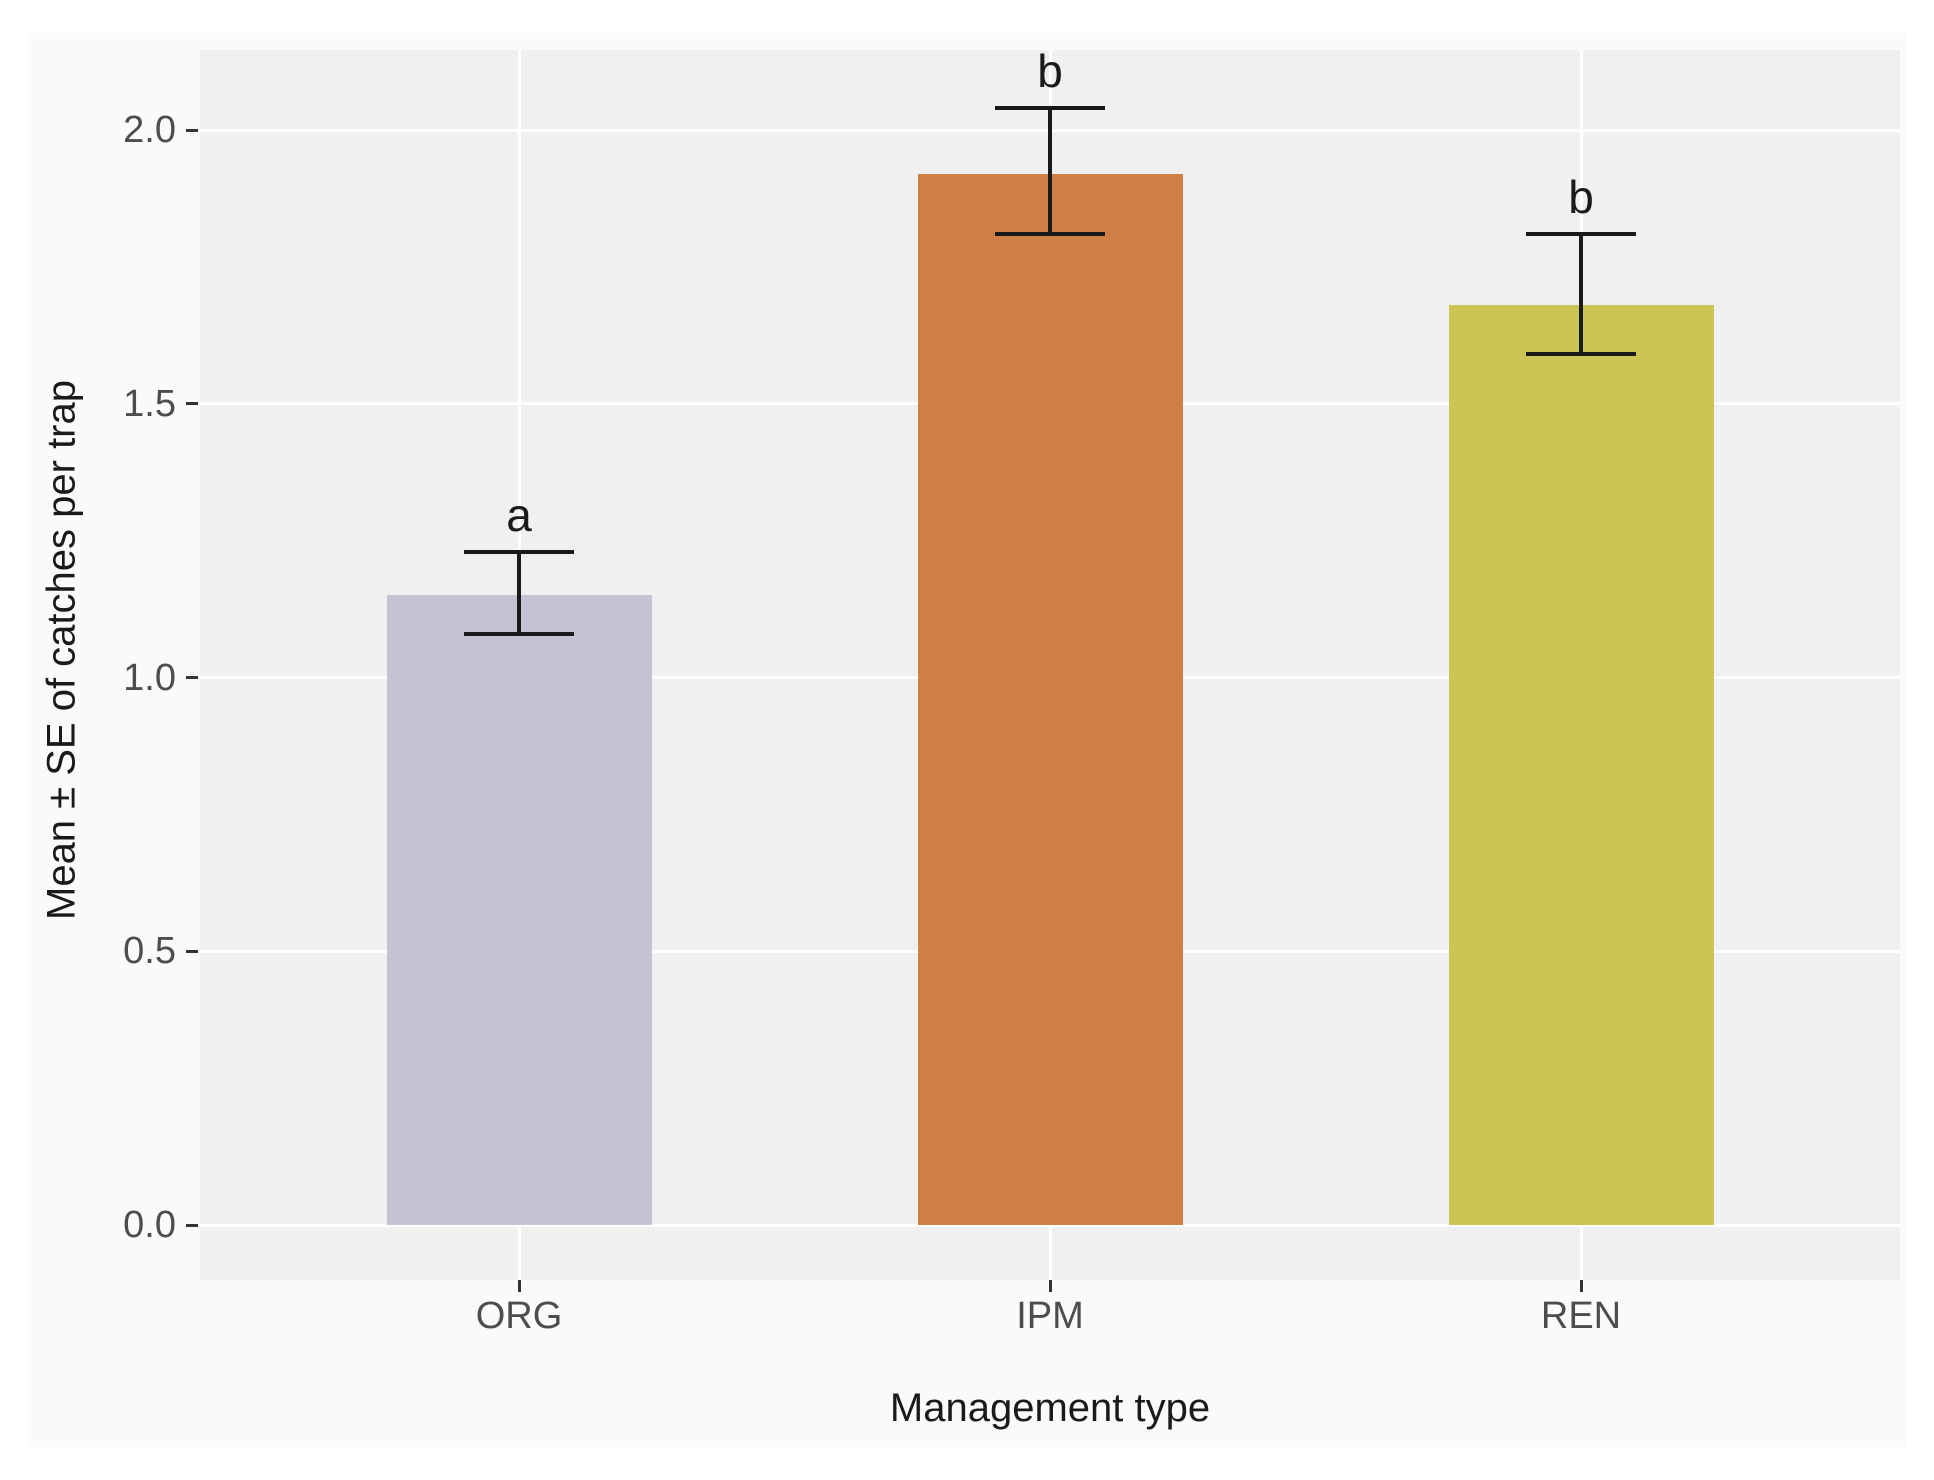 The height and width of the screenshot is (1480, 1934). What do you see at coordinates (1581, 765) in the screenshot?
I see `bar-ren` at bounding box center [1581, 765].